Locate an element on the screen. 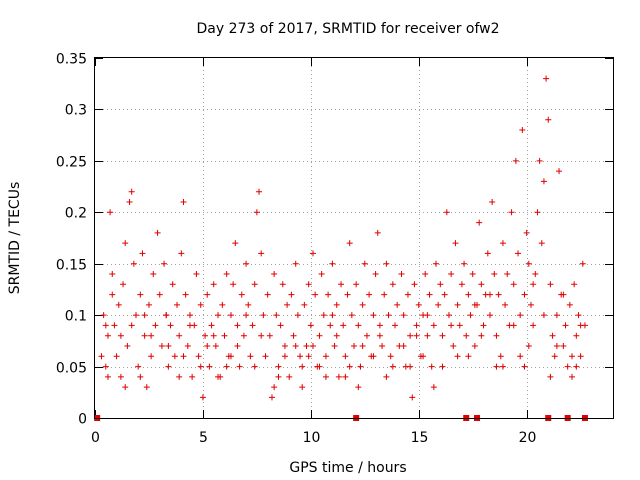 The width and height of the screenshot is (640, 480). y-tick-label: 0.25 is located at coordinates (71, 163).